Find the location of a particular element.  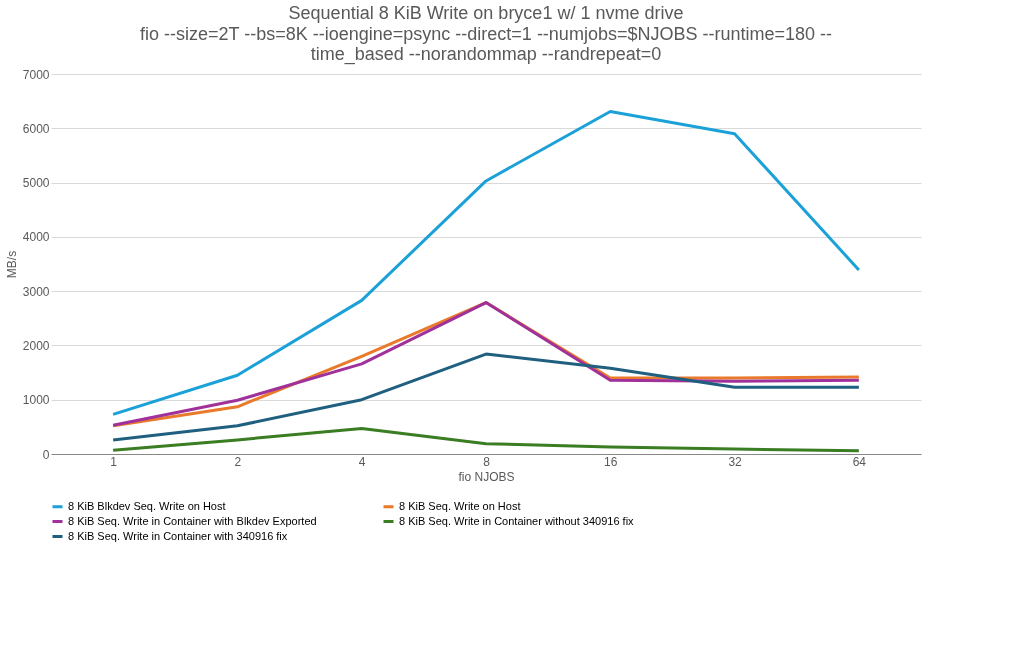

x-tick-label: 4 is located at coordinates (362, 461).